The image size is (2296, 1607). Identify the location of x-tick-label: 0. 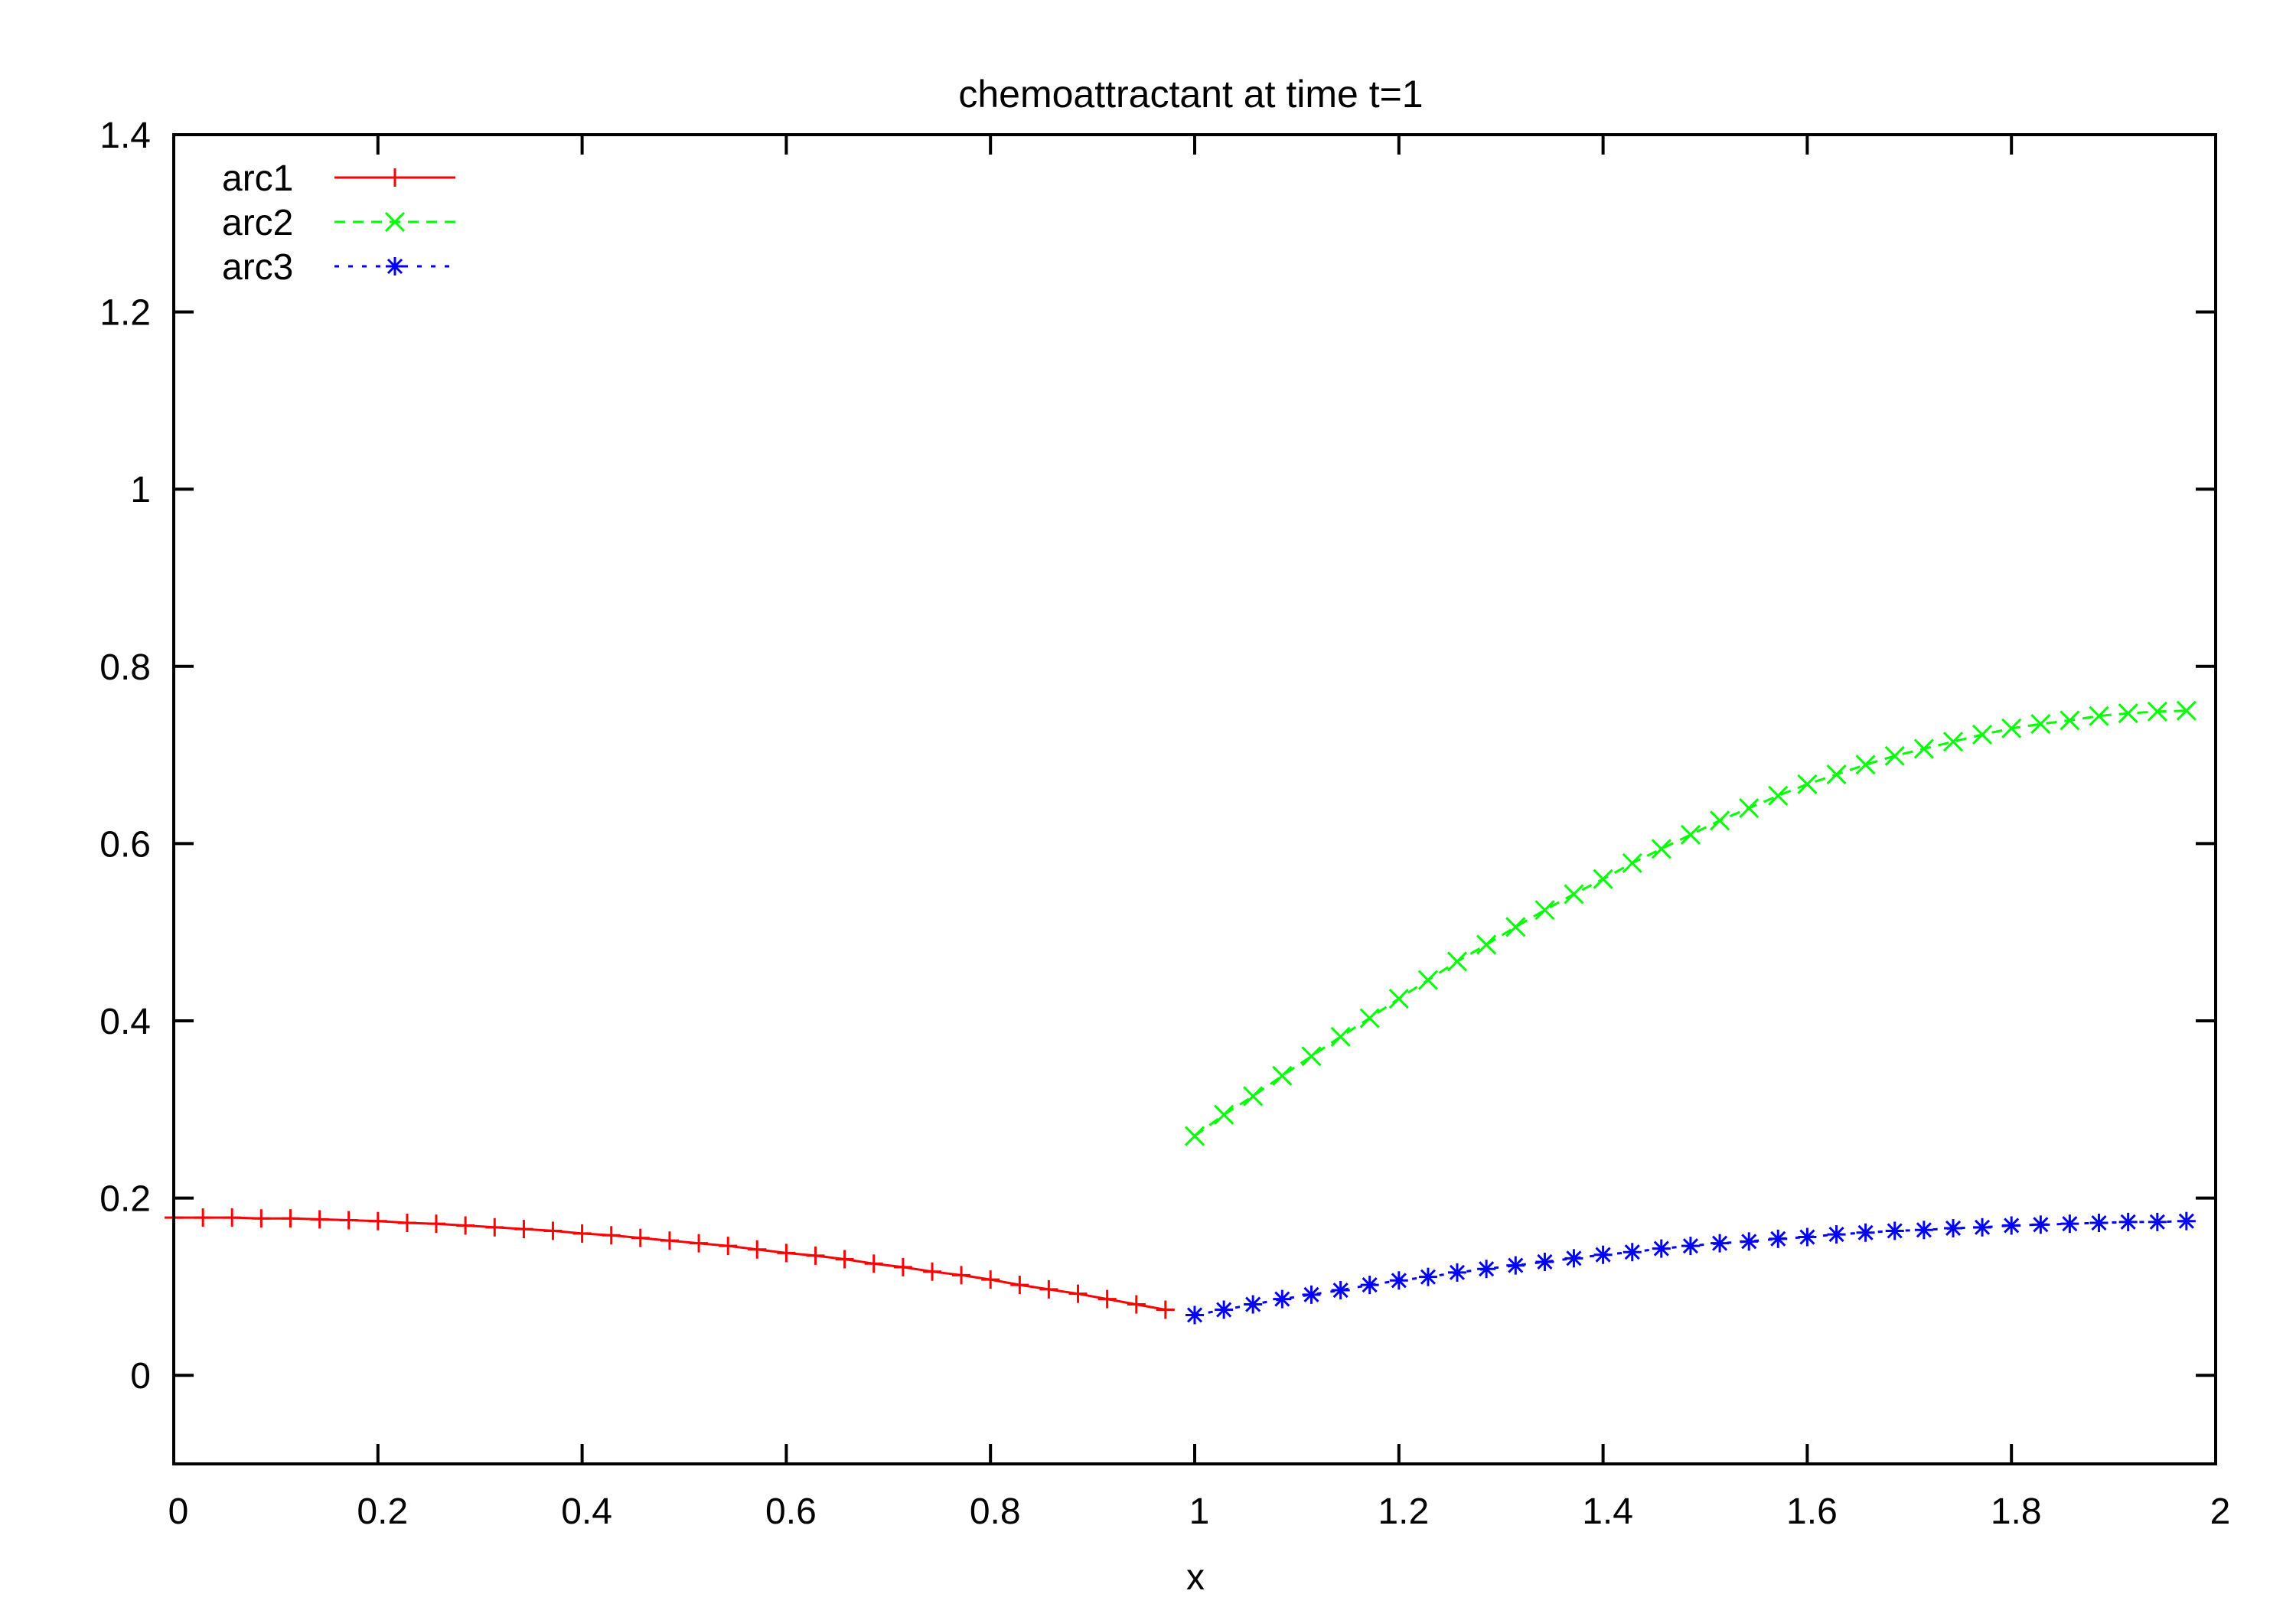
(178, 1511).